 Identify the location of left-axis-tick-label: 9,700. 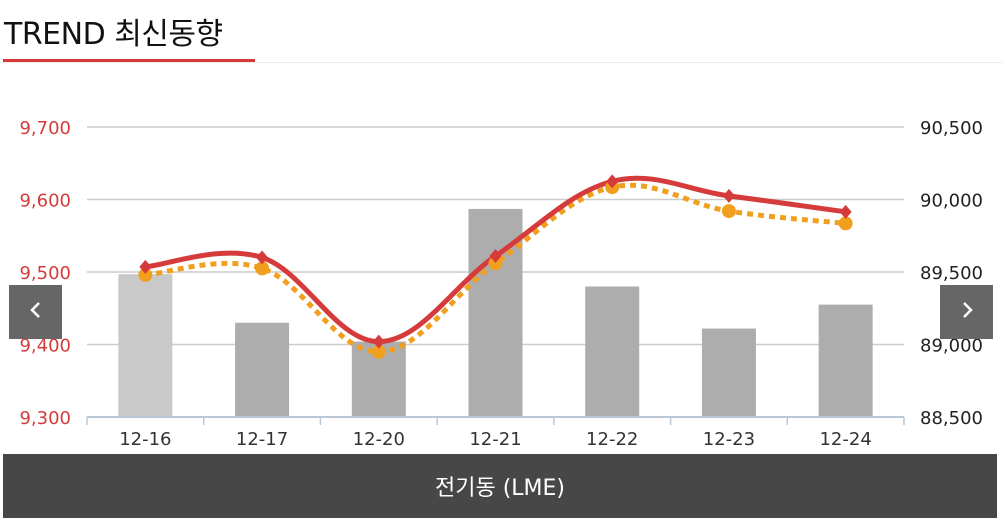
(45, 128).